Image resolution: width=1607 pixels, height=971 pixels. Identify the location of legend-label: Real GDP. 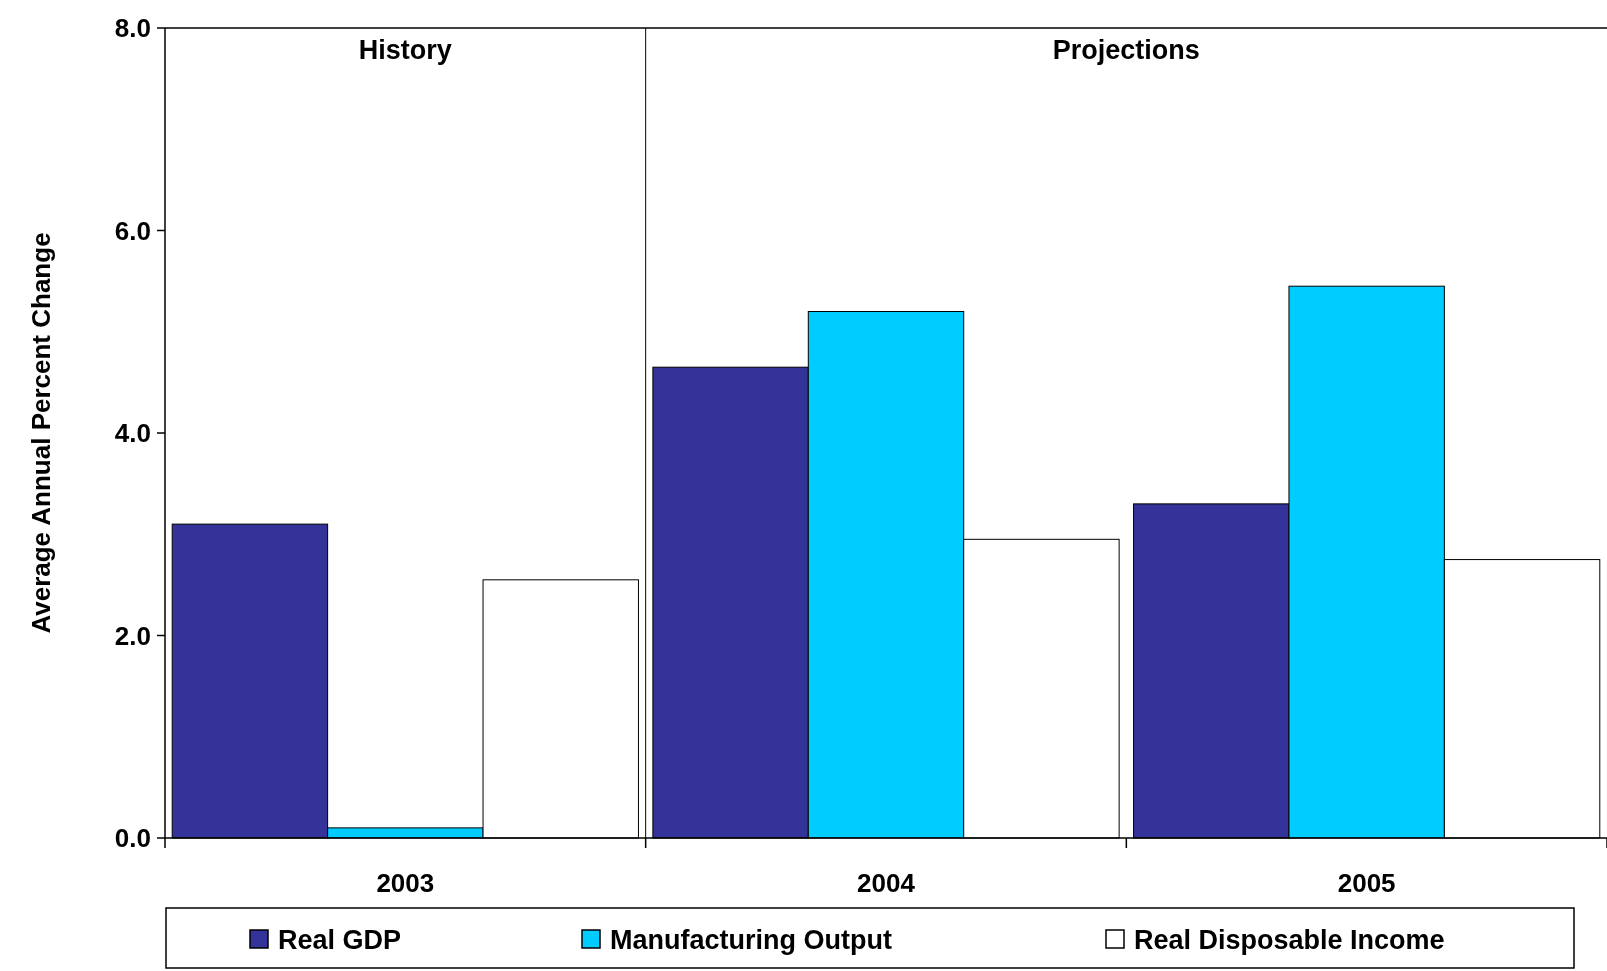
(340, 940).